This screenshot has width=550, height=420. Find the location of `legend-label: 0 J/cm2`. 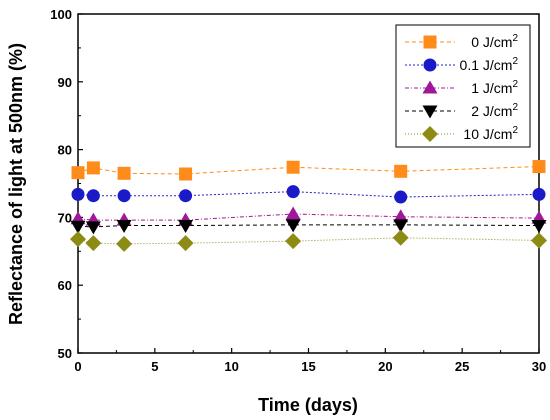

legend-label: 0 J/cm2 is located at coordinates (494, 41).